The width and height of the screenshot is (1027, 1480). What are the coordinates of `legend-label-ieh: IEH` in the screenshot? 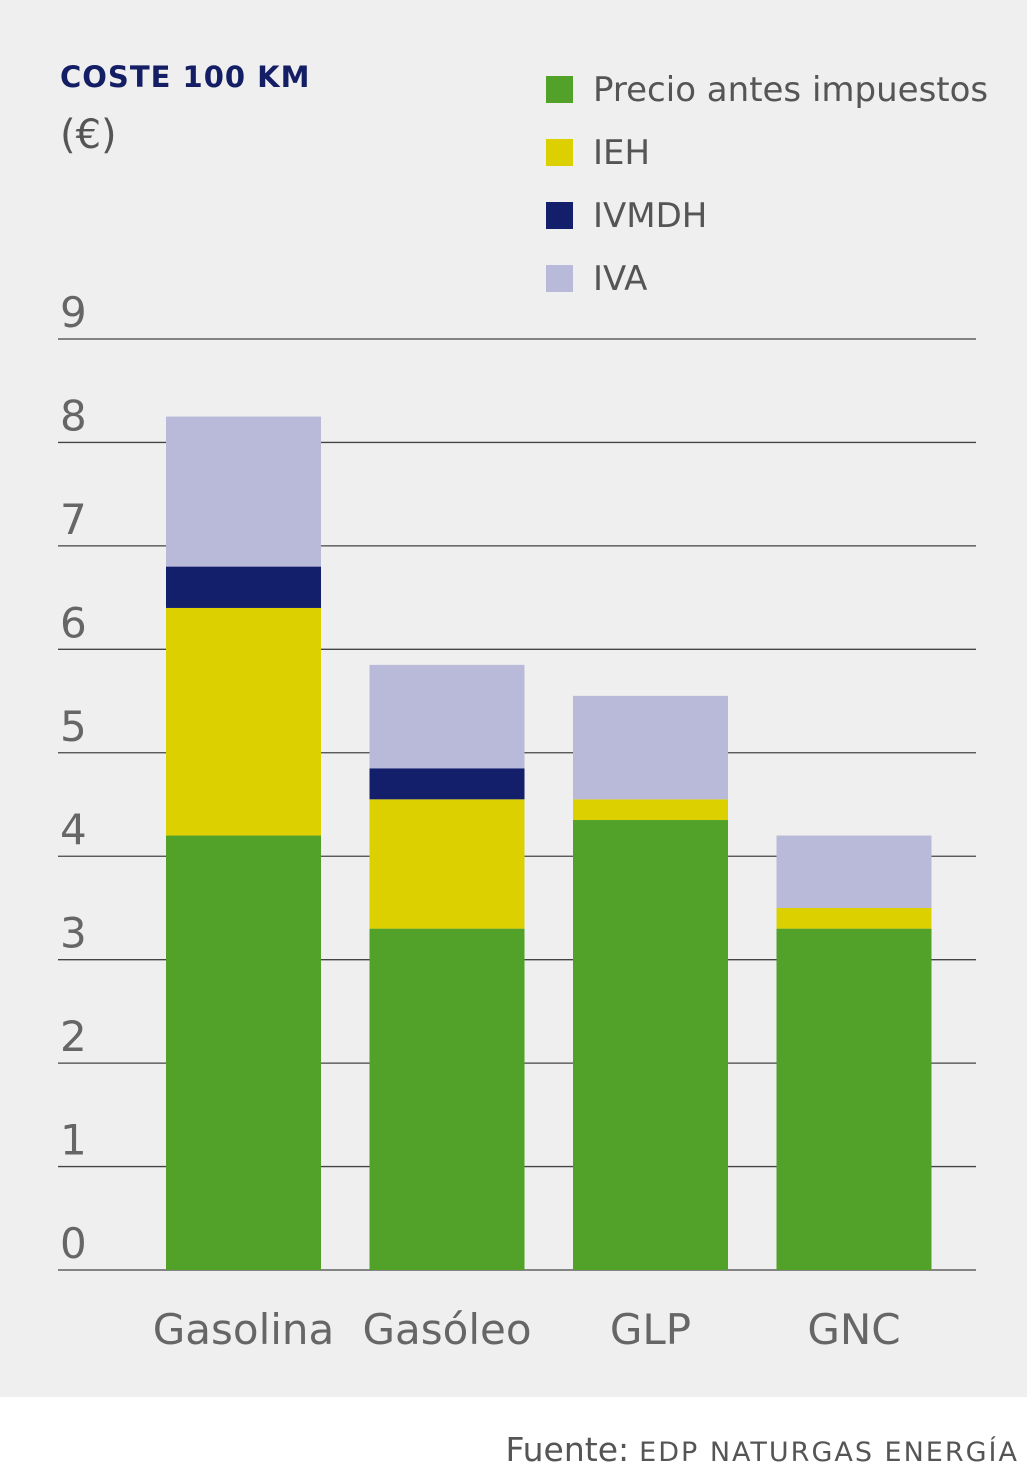 It's located at (622, 152).